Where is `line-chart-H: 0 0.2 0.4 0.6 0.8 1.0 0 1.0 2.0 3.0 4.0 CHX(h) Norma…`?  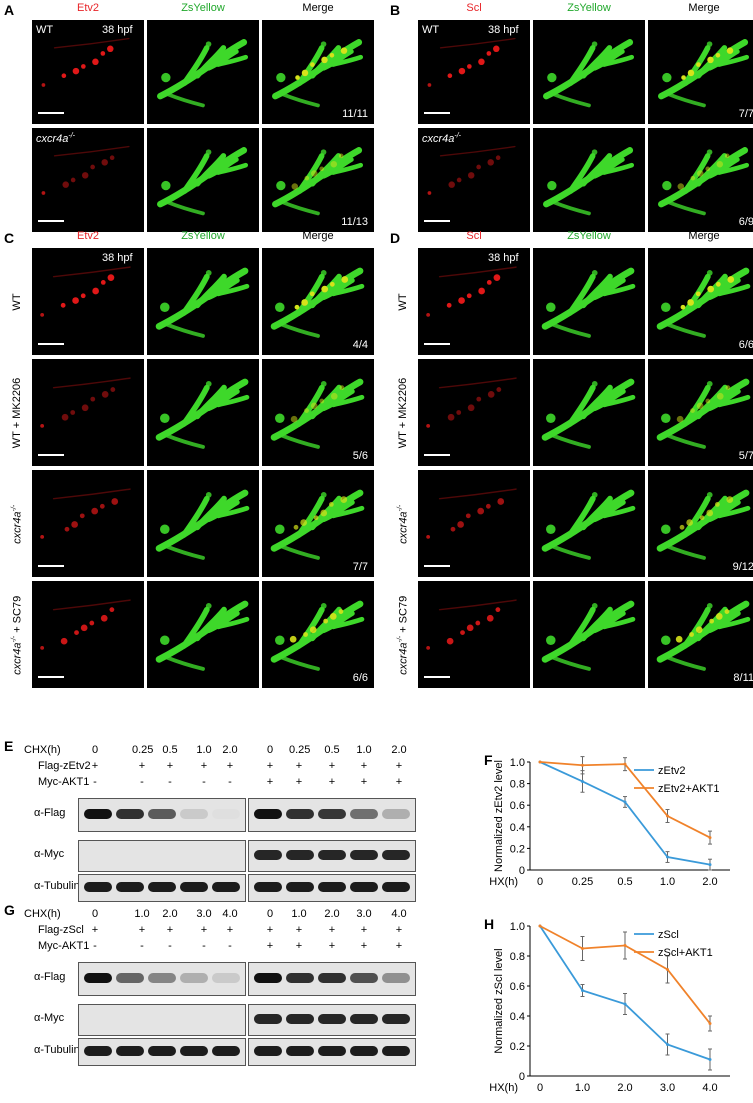
line-chart-H: 0 0.2 0.4 0.6 0.8 1.0 0 1.0 2.0 3.0 4.0 CHX(h) Norma… is located at coordinates (610, 1007).